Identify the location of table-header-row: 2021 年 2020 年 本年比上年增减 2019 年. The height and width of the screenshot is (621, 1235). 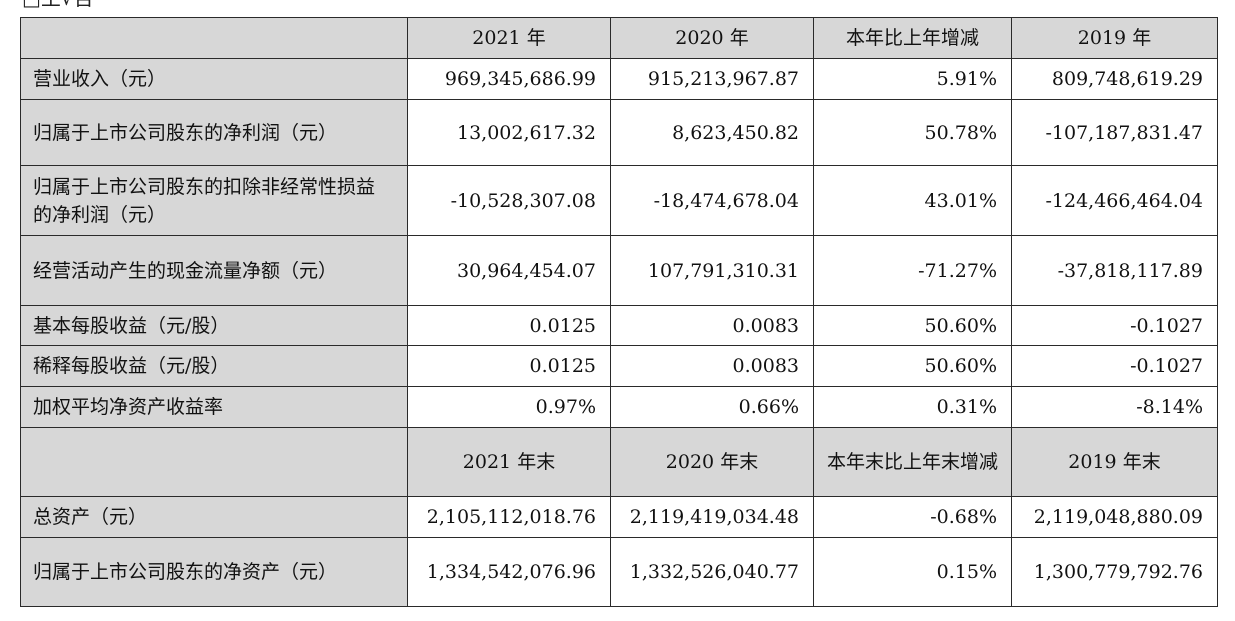
(619, 38).